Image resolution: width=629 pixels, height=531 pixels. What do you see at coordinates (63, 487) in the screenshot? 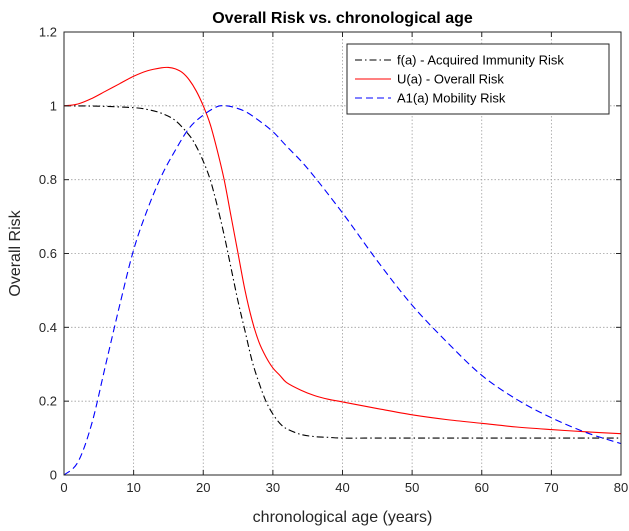
I see `x-tick-label: 0` at bounding box center [63, 487].